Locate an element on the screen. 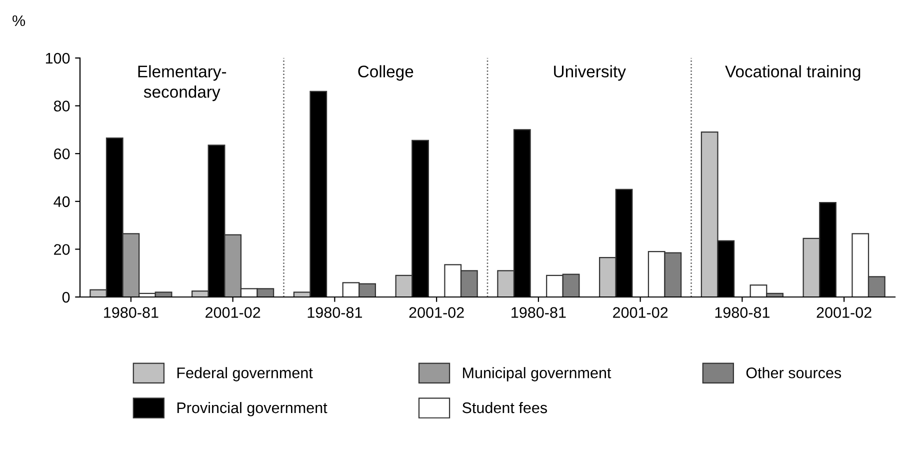 This screenshot has width=901, height=451. legend-label: Other sources is located at coordinates (794, 372).